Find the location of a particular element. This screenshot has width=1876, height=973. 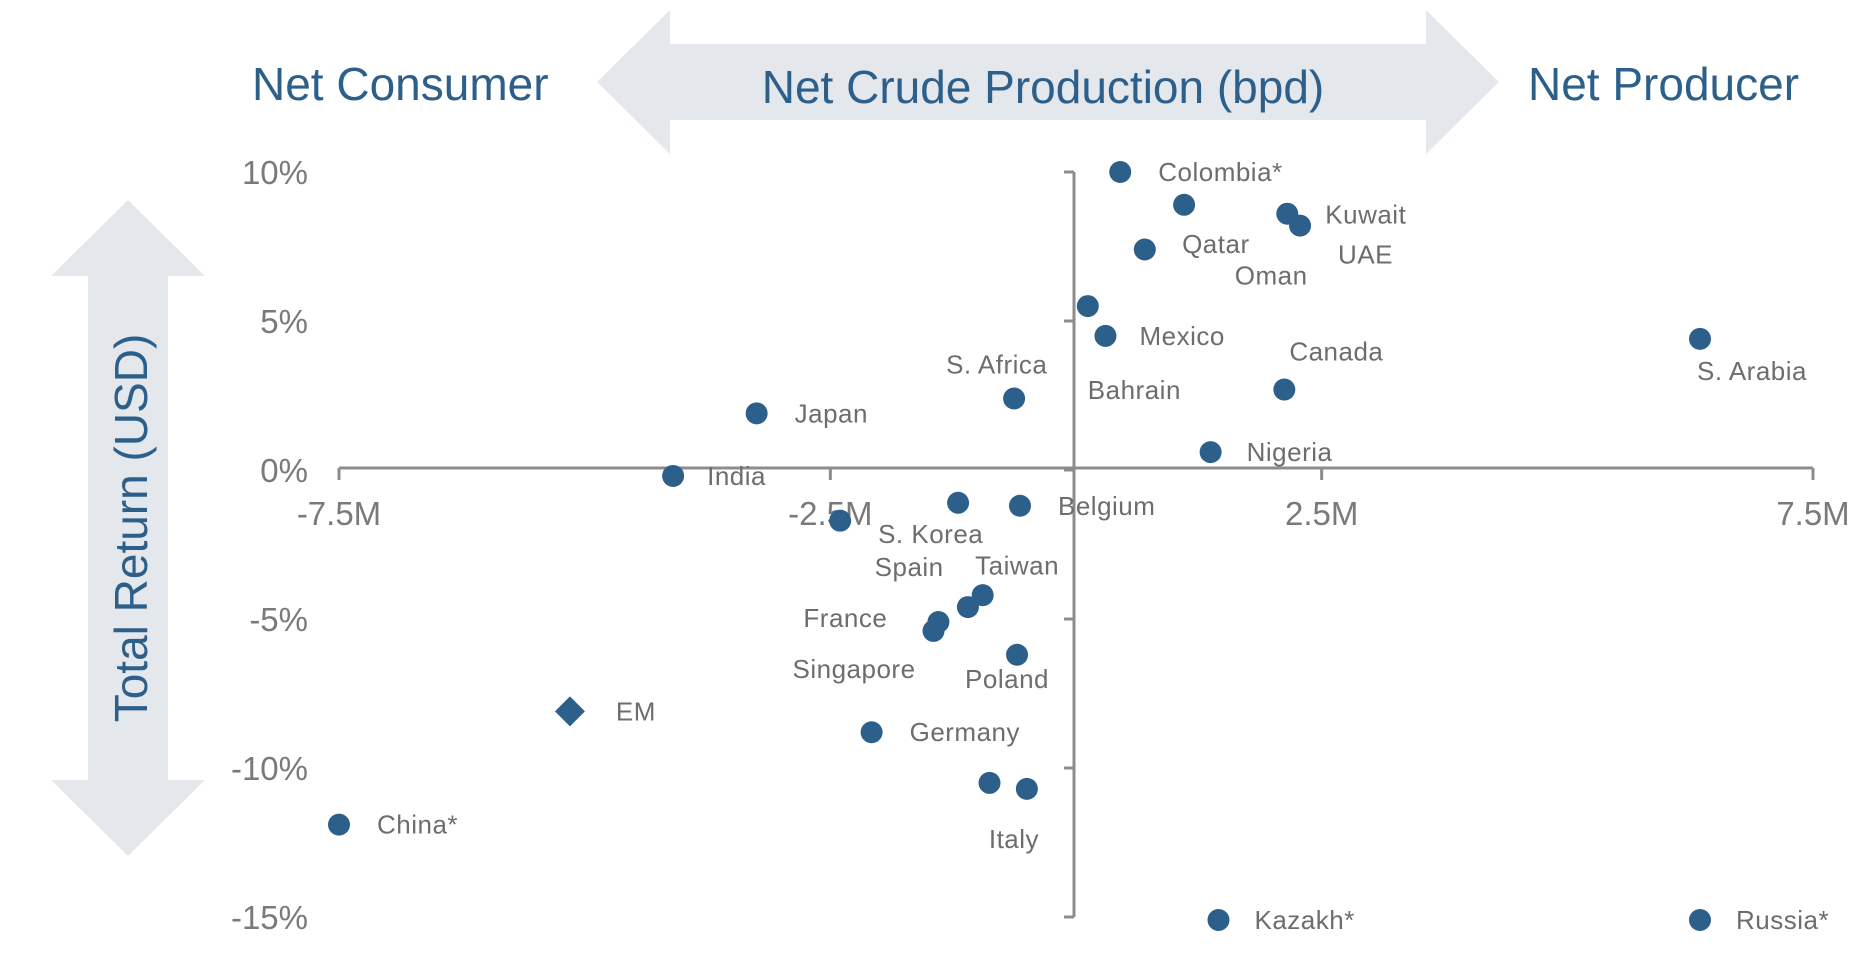

point-belgium is located at coordinates (1019, 505).